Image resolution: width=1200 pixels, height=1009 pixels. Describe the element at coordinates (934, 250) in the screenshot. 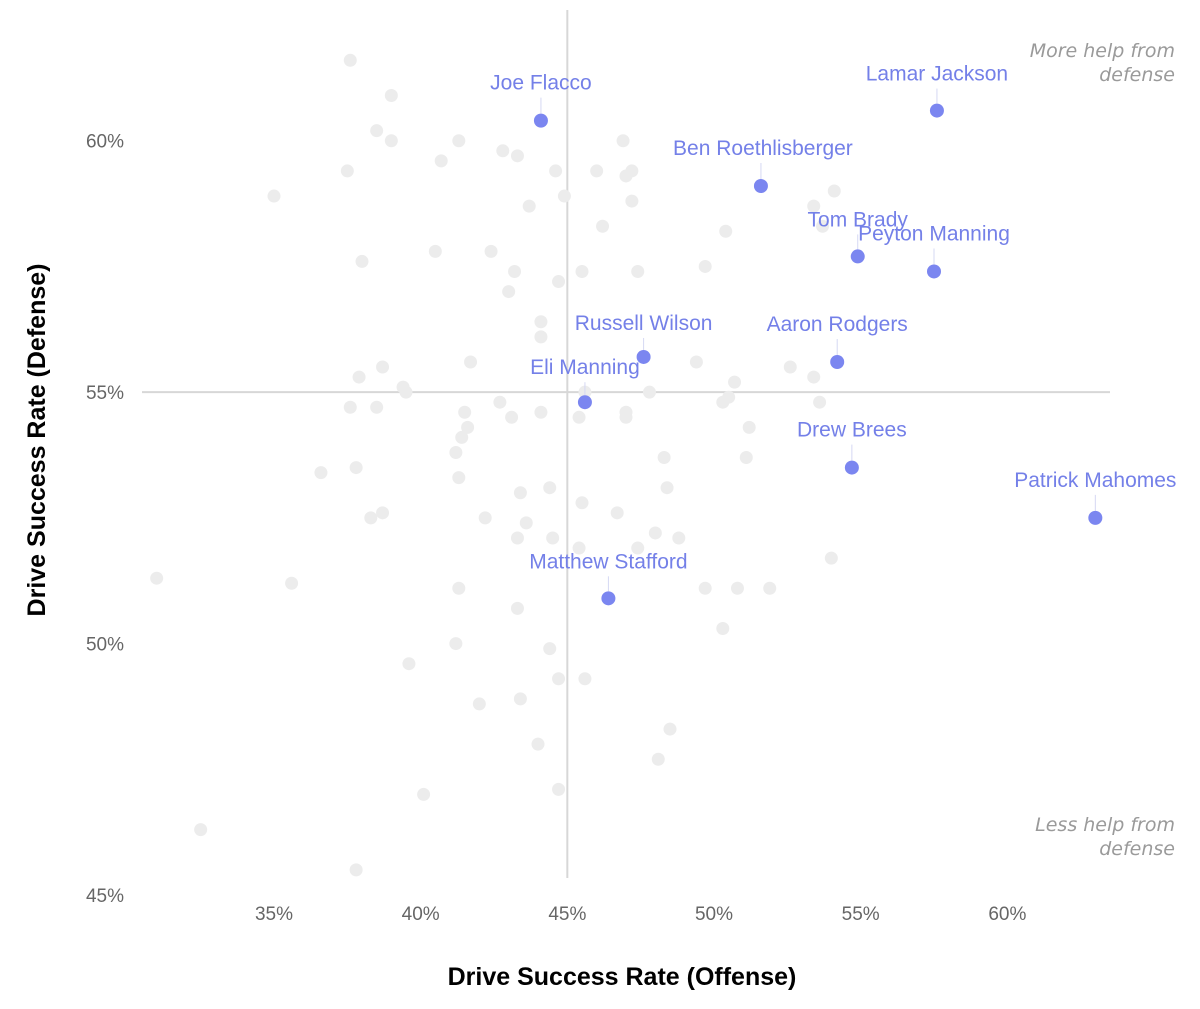

I see `highlighted-player: Peyton Manning` at that location.